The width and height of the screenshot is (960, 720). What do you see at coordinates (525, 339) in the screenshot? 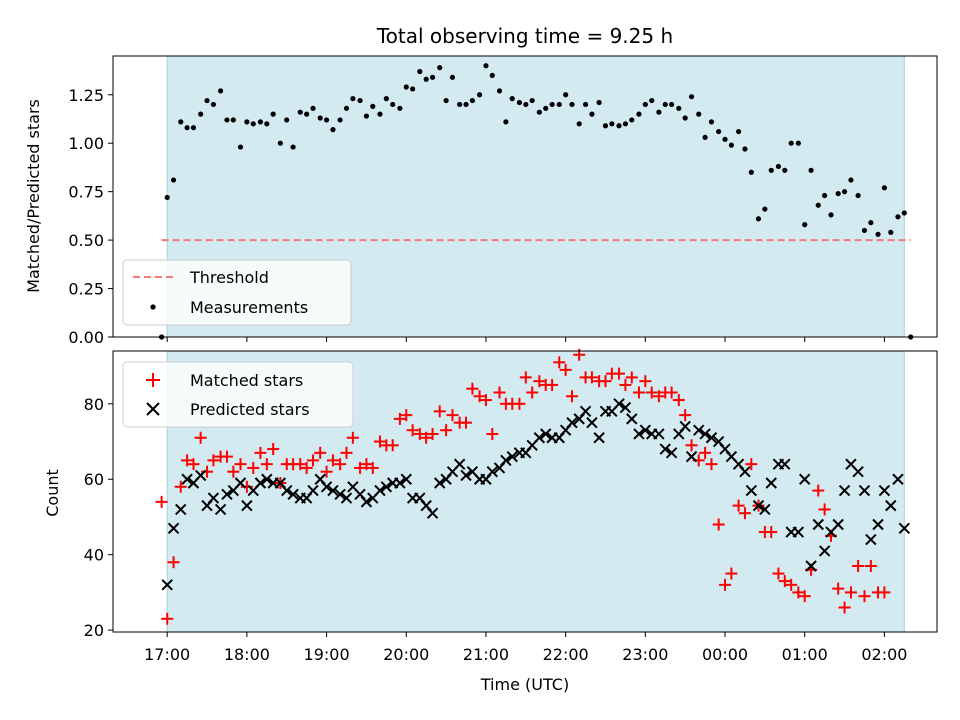
I see `top-x-axis-ticks` at bounding box center [525, 339].